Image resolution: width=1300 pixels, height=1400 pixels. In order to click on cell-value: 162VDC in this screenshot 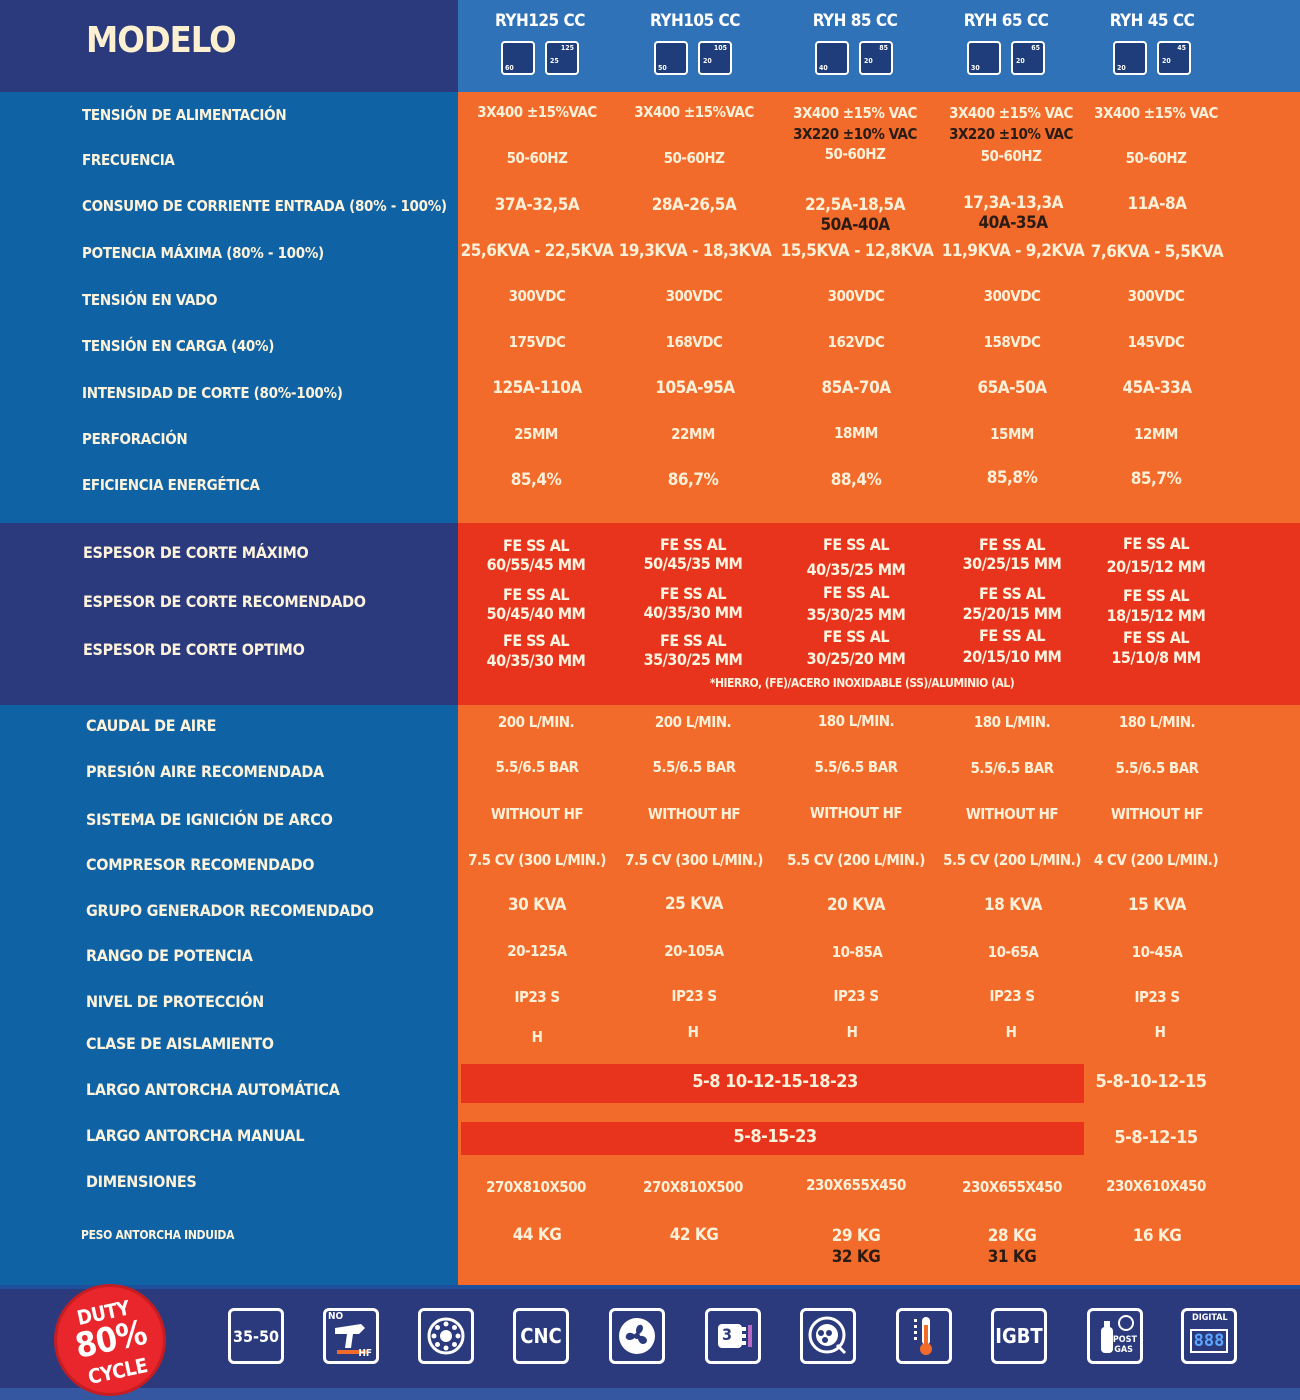, I will do `click(856, 342)`.